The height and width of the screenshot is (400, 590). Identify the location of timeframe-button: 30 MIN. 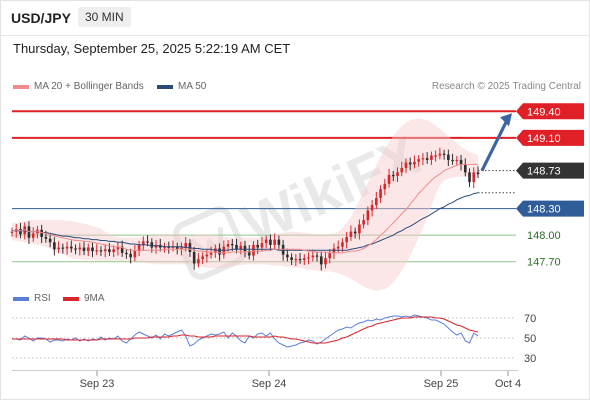
(104, 17).